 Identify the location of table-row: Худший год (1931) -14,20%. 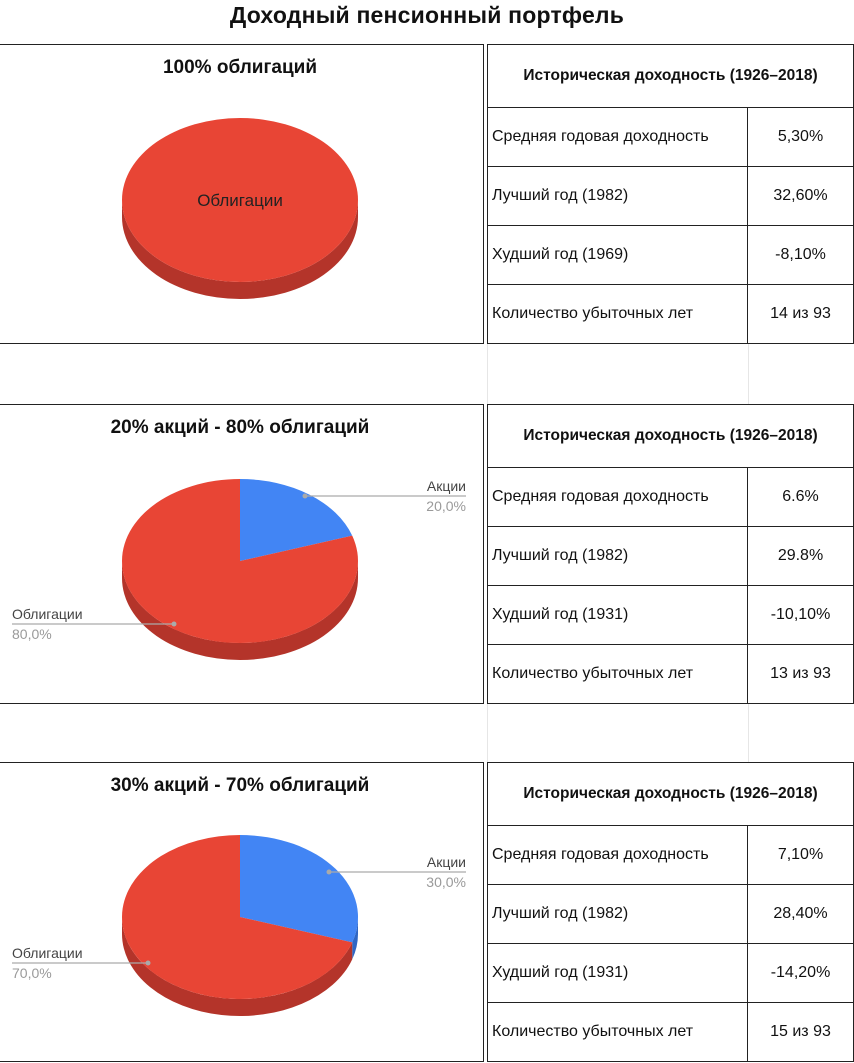
(670, 973).